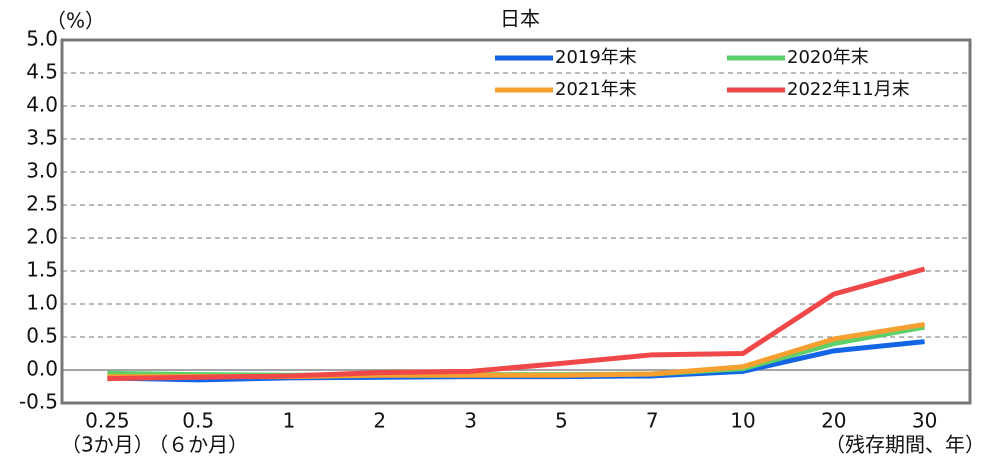 Image resolution: width=988 pixels, height=459 pixels. What do you see at coordinates (42, 369) in the screenshot?
I see `y-tick-label: 0.0` at bounding box center [42, 369].